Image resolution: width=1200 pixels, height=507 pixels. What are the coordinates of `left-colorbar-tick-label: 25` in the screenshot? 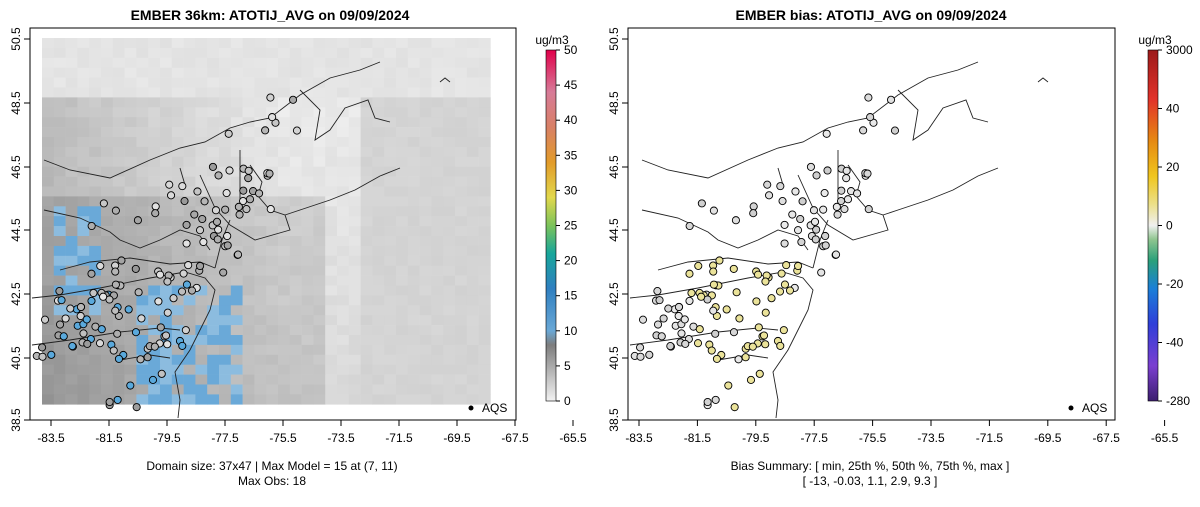 It's located at (571, 226).